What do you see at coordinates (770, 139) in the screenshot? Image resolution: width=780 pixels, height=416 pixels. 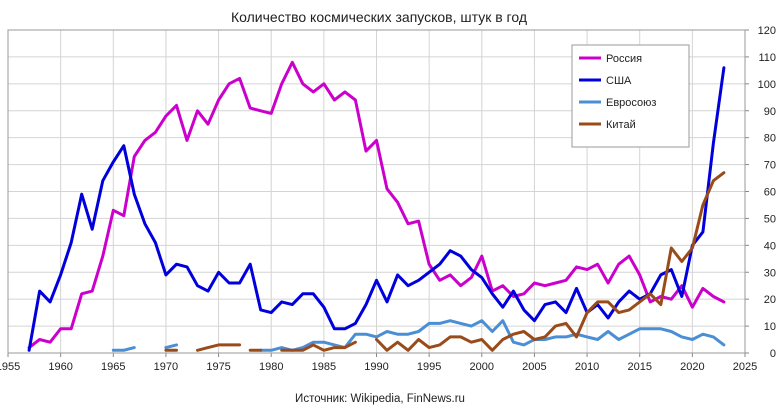 I see `y-tick-label: 80` at bounding box center [770, 139].